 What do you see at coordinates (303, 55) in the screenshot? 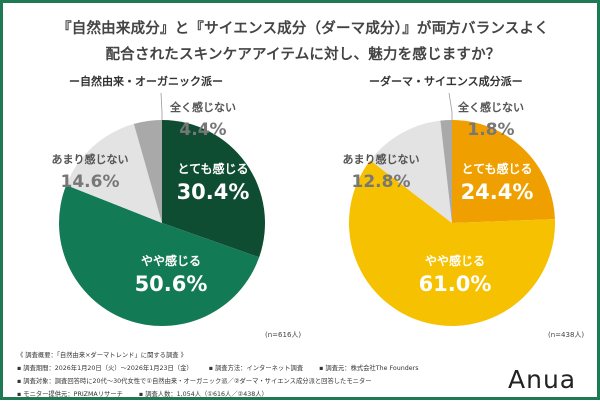
I see `title-line-2: 配合されたスキンケアアイテムに対し、魅力を感じますか？` at bounding box center [303, 55].